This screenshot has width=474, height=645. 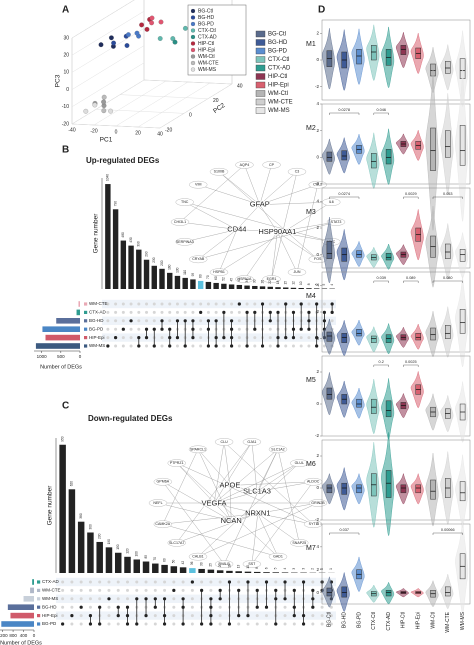 I want to click on node-label: SLC1A2, so click(x=277, y=449).